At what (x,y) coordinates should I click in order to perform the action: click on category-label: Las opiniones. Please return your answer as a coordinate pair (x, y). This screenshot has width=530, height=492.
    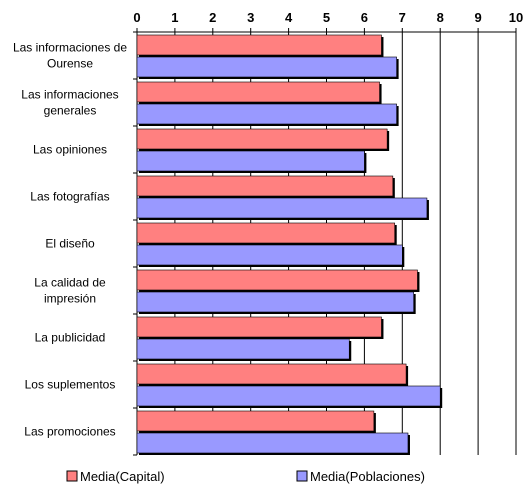
    Looking at the image, I should click on (70, 150).